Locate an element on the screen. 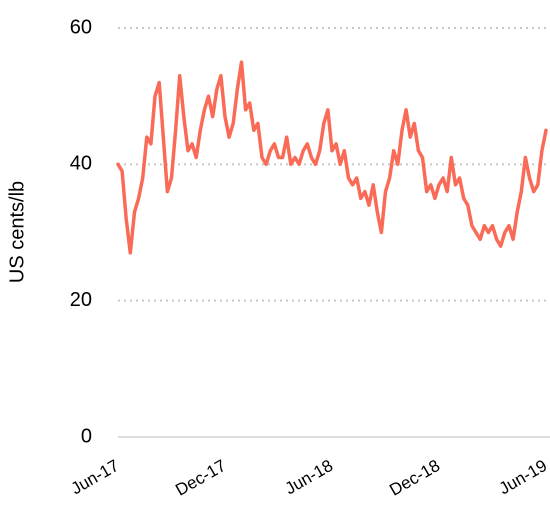 The width and height of the screenshot is (550, 515). x-tick-label: Jun-17 is located at coordinates (95, 477).